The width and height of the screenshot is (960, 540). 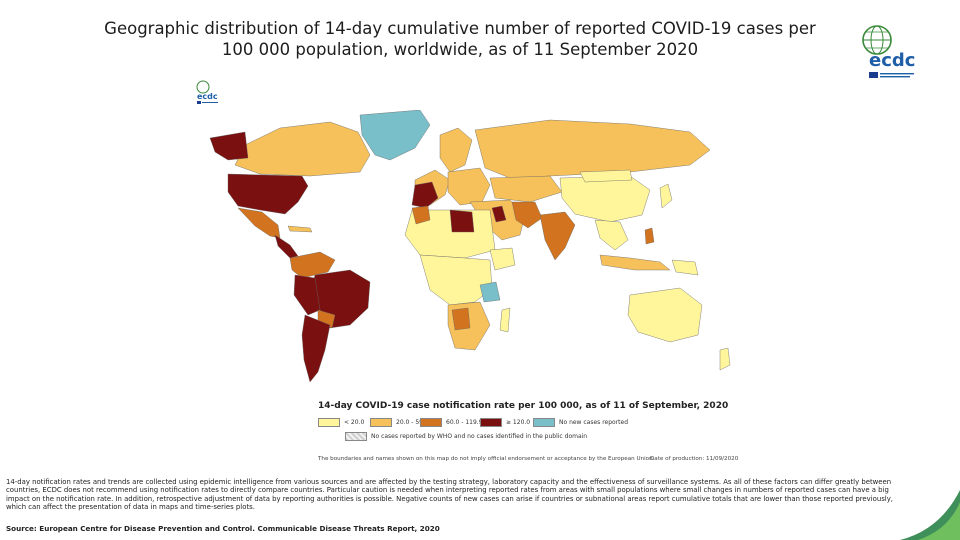 I want to click on scandinavia, so click(x=456, y=150).